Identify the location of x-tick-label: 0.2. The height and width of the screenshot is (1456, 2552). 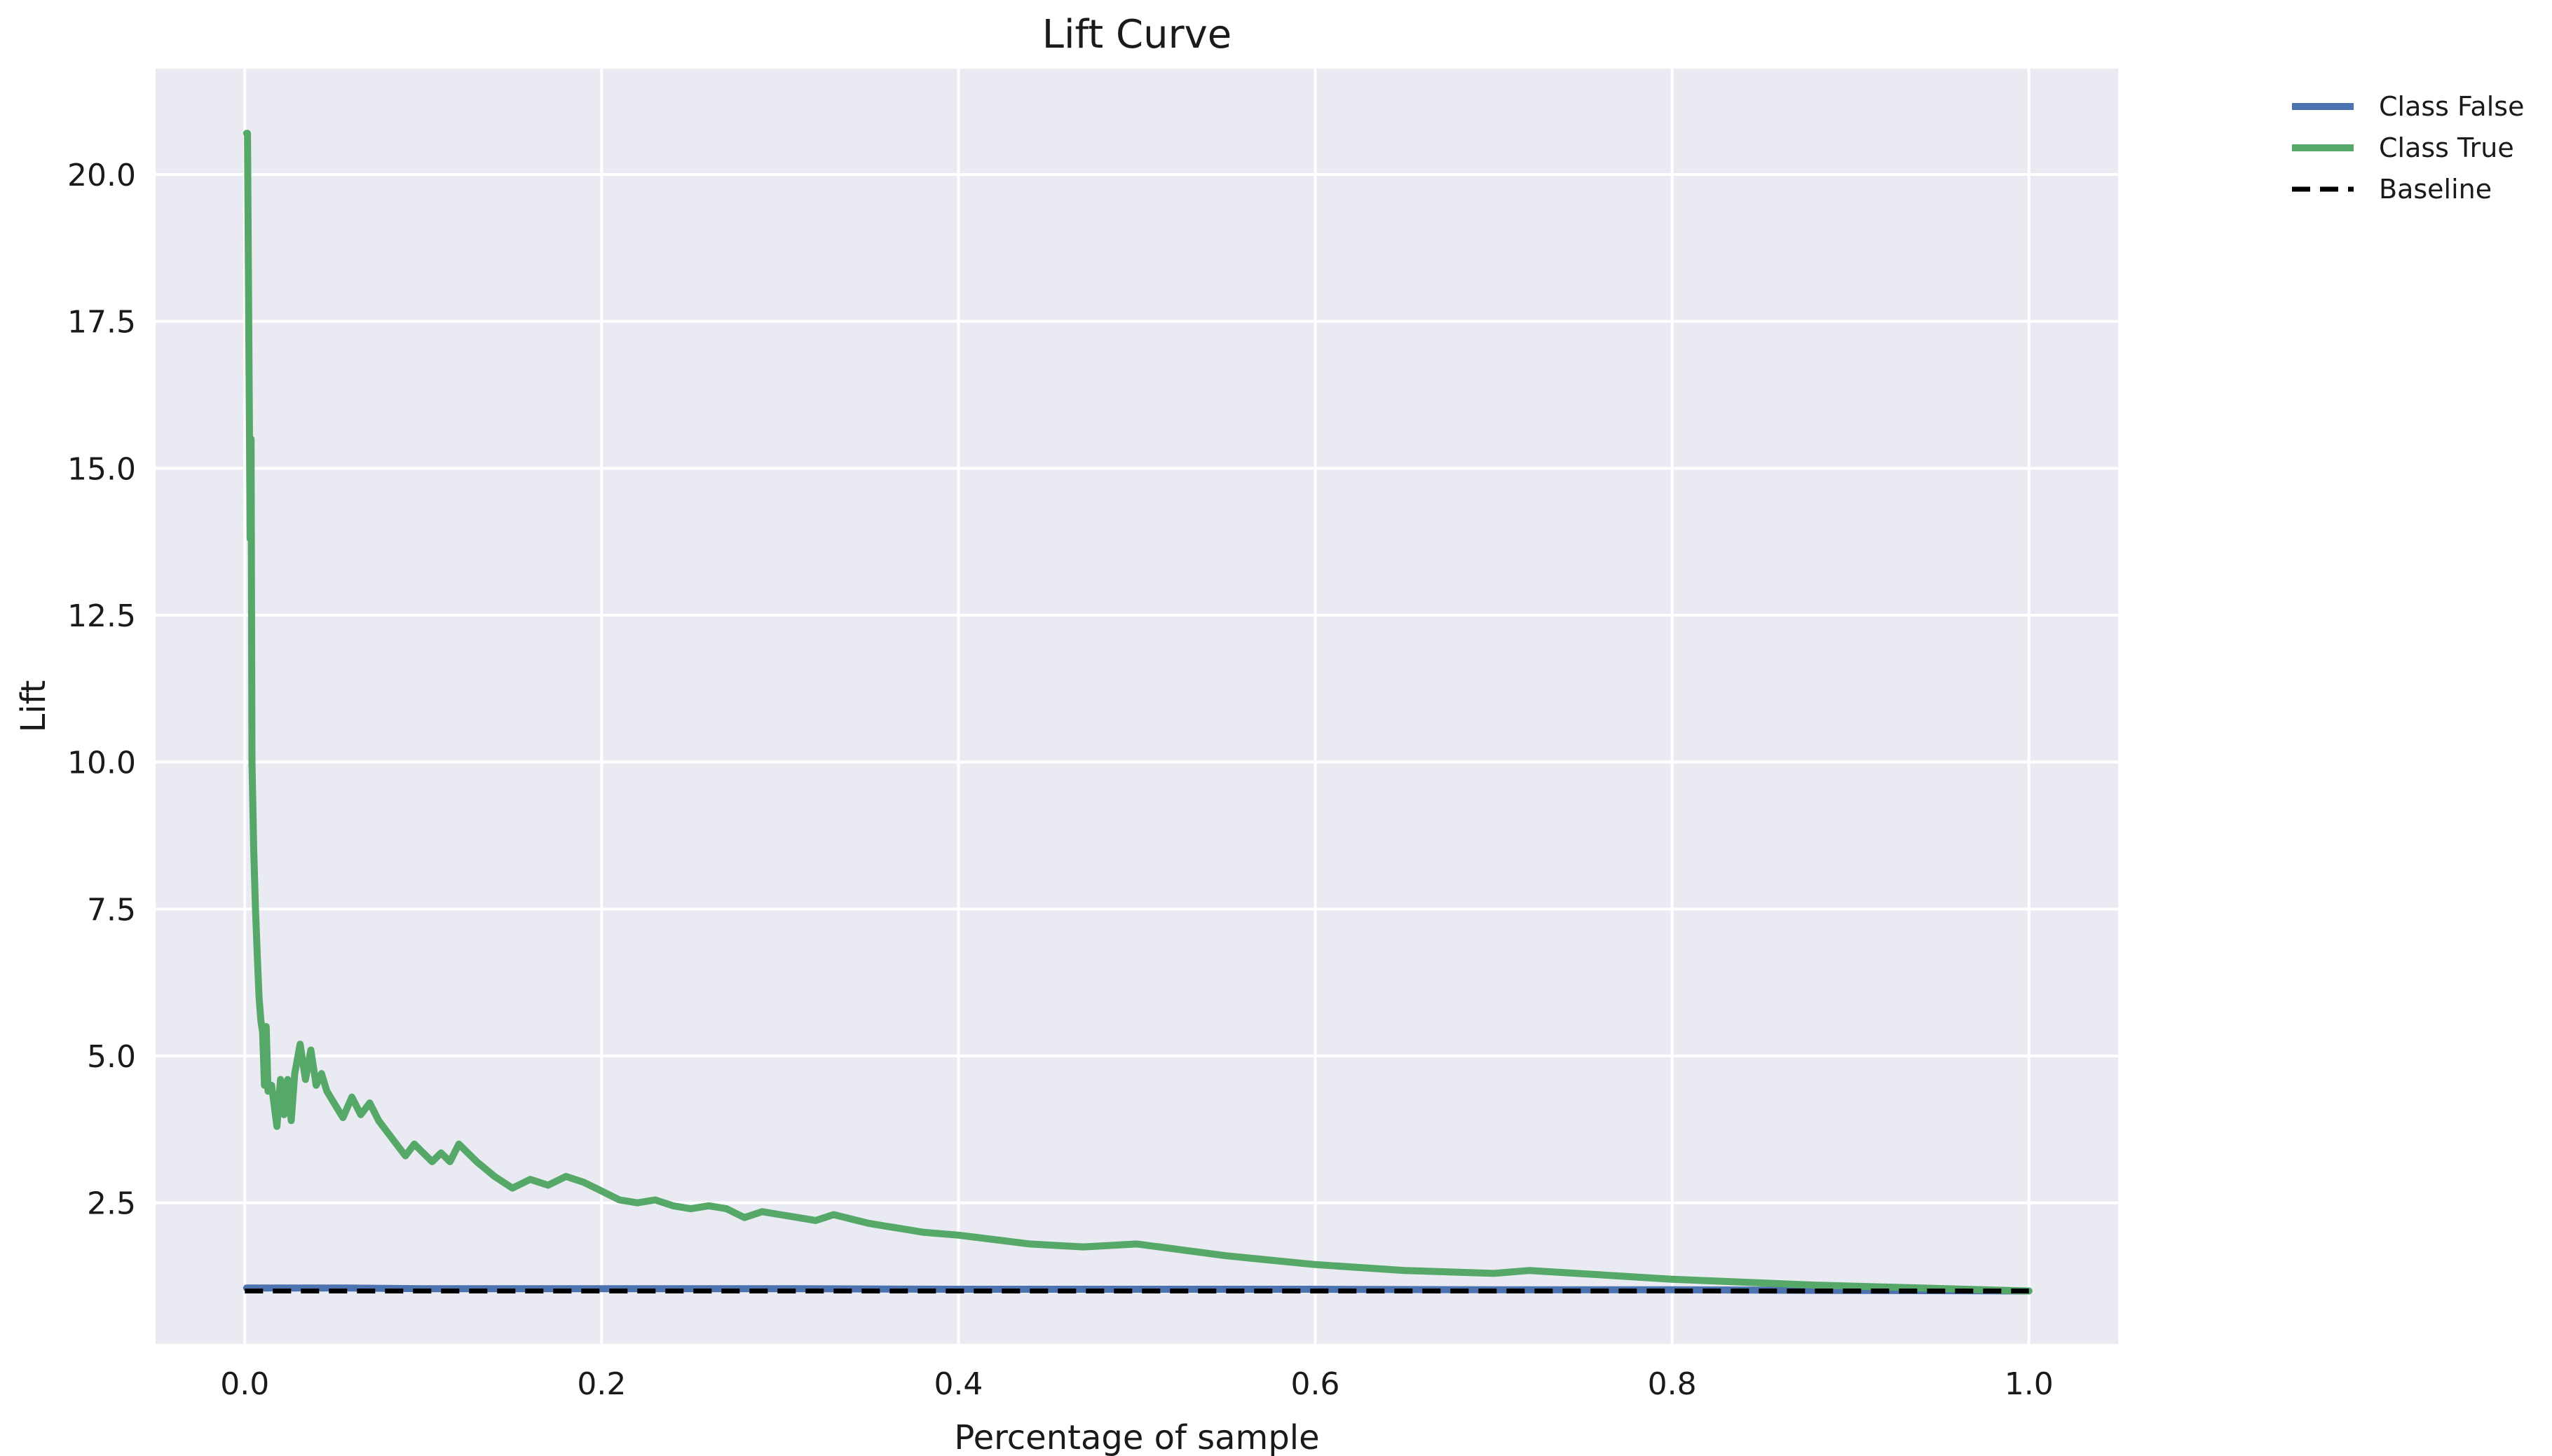
(601, 1384).